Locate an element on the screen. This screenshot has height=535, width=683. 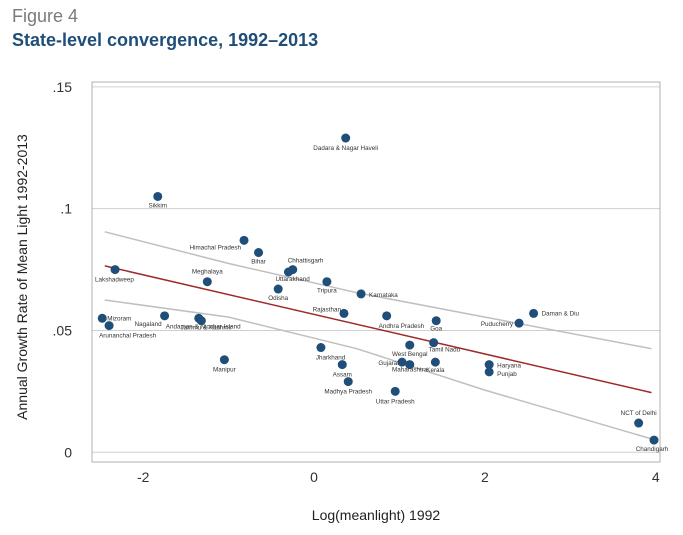
point-label-goa: Goa is located at coordinates (436, 329).